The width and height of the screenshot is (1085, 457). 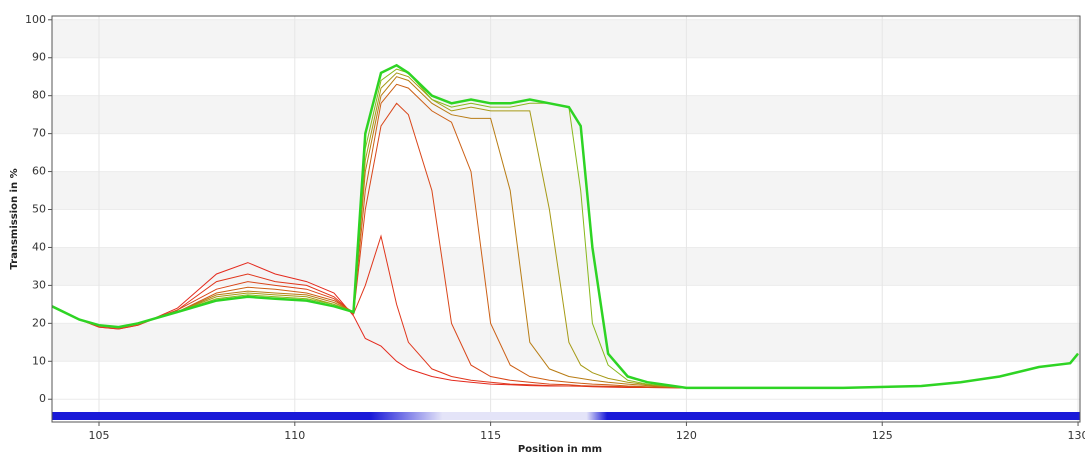 I want to click on y-tick-label: 50, so click(x=39, y=209).